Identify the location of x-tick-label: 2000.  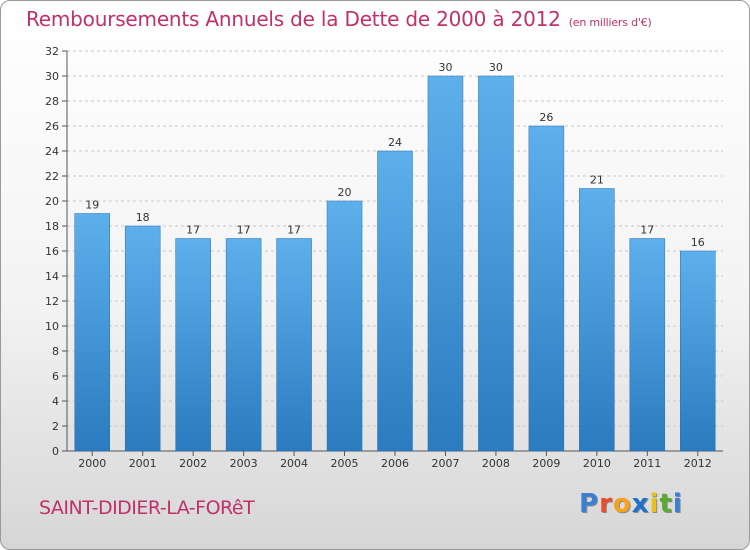
(92, 463).